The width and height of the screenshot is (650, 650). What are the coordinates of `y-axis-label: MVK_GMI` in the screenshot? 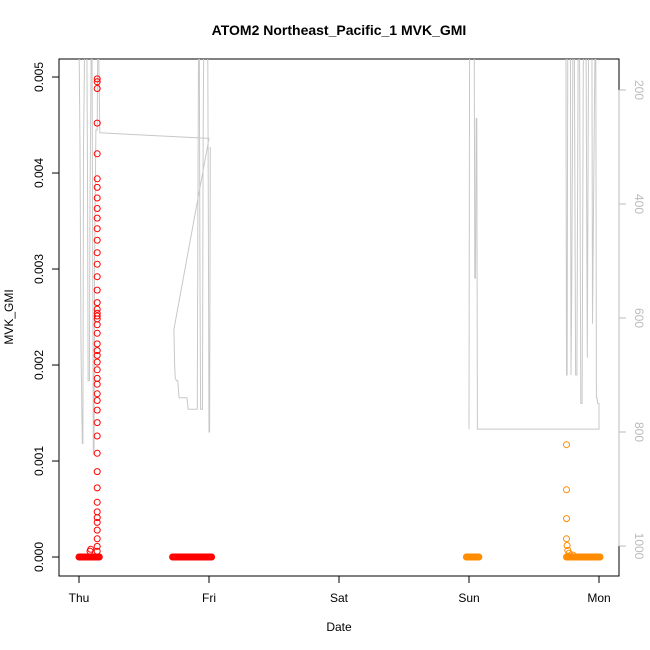 It's located at (9, 316).